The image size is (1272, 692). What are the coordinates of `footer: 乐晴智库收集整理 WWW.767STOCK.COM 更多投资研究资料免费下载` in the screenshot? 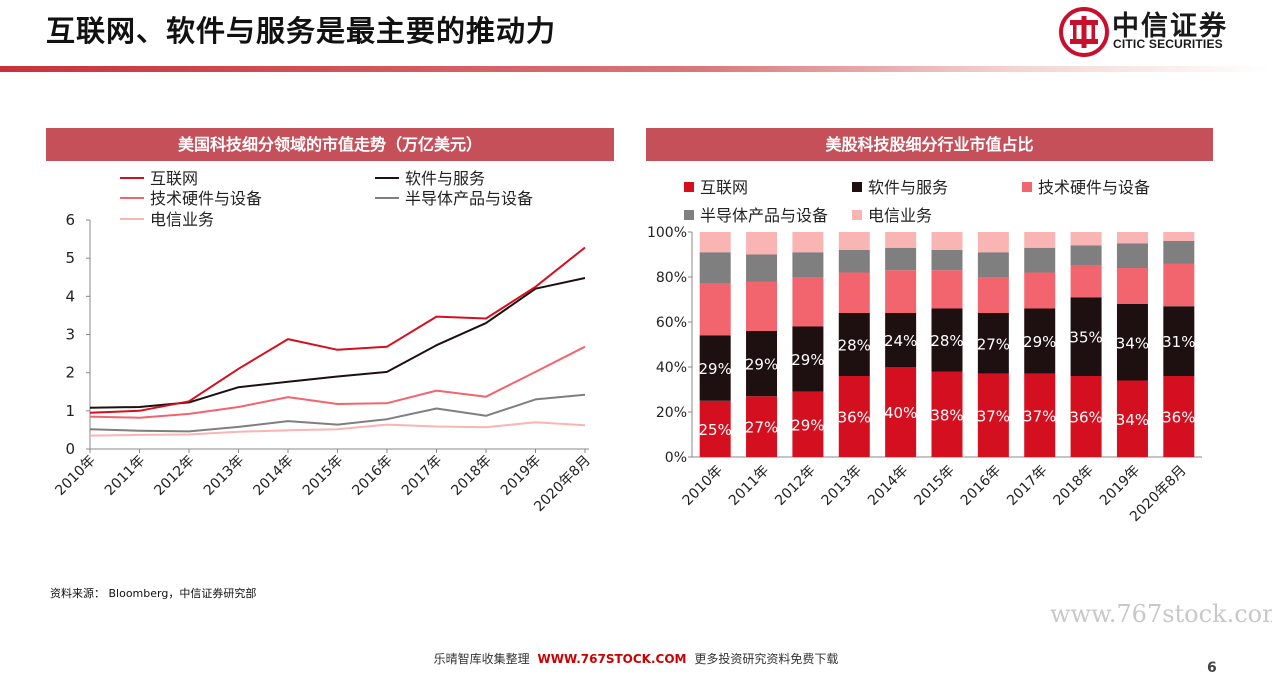 It's located at (636, 658).